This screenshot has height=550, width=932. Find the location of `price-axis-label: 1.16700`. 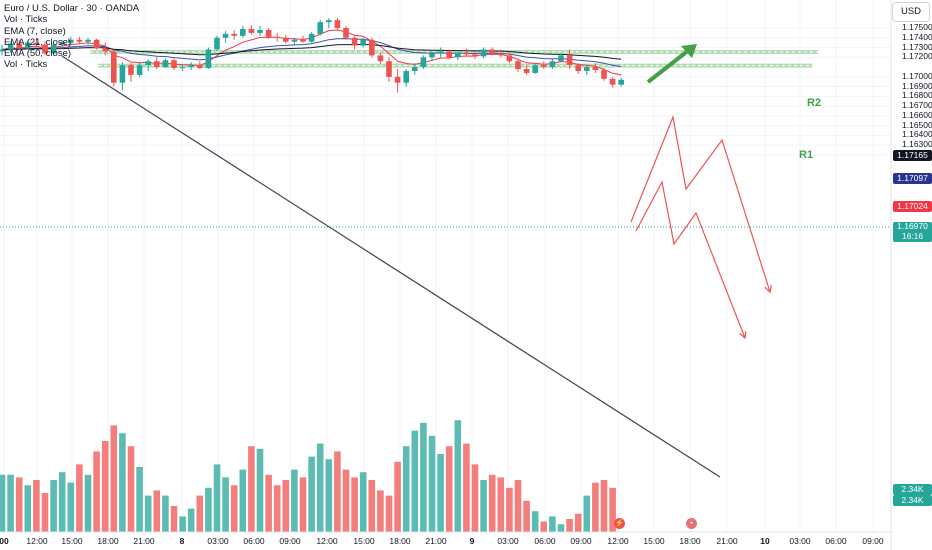

price-axis-label: 1.16700 is located at coordinates (917, 105).